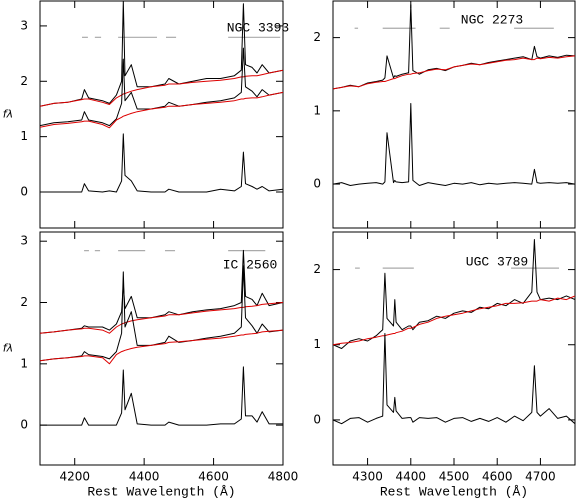 The height and width of the screenshot is (499, 576). What do you see at coordinates (367, 477) in the screenshot?
I see `x-tick-label: 4300` at bounding box center [367, 477].